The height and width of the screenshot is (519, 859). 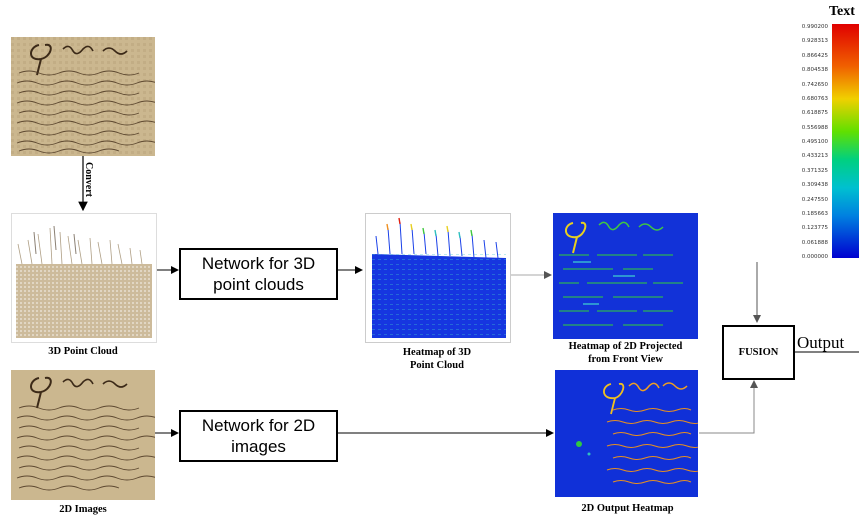 What do you see at coordinates (814, 228) in the screenshot?
I see `colorbar-tick-label: 0.123775` at bounding box center [814, 228].